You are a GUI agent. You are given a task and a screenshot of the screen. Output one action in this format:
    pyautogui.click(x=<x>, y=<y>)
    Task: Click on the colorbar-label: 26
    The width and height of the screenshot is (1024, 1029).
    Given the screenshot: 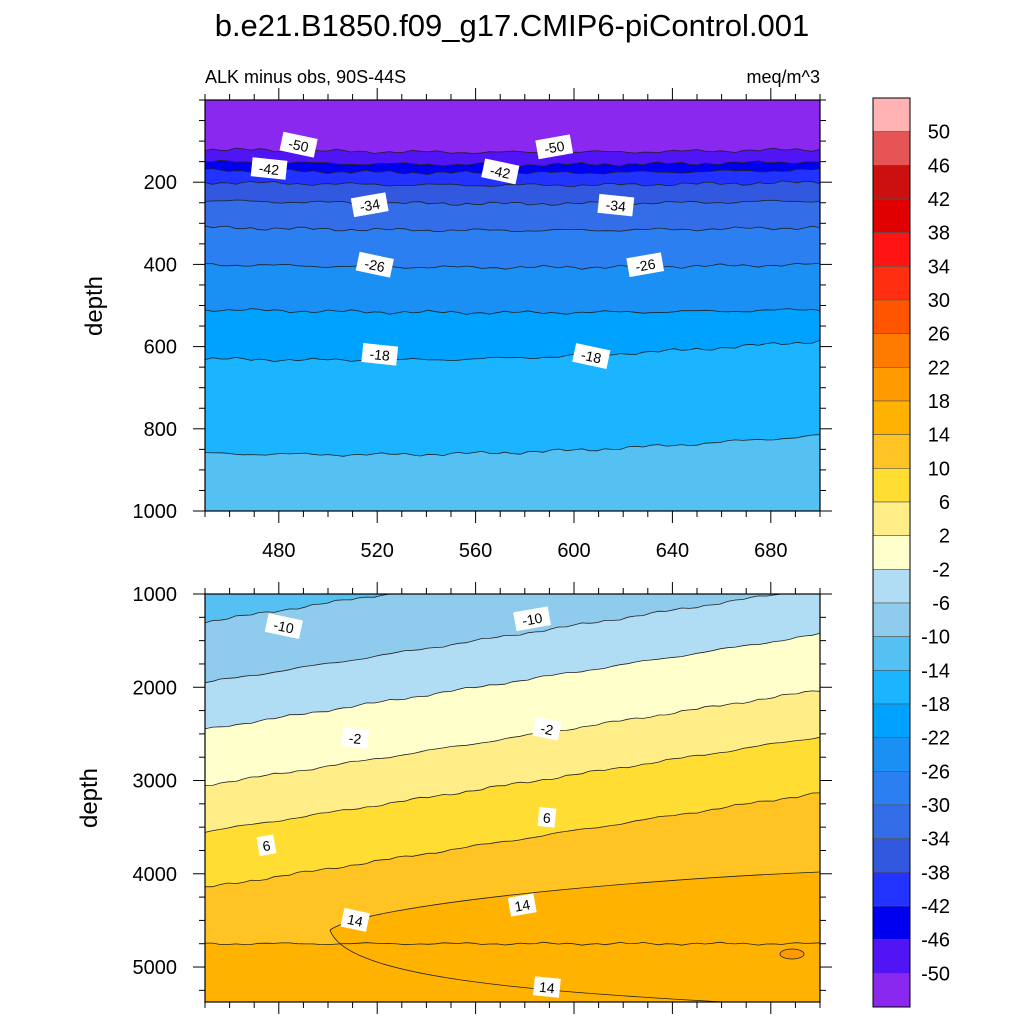 What is the action you would take?
    pyautogui.click(x=939, y=335)
    